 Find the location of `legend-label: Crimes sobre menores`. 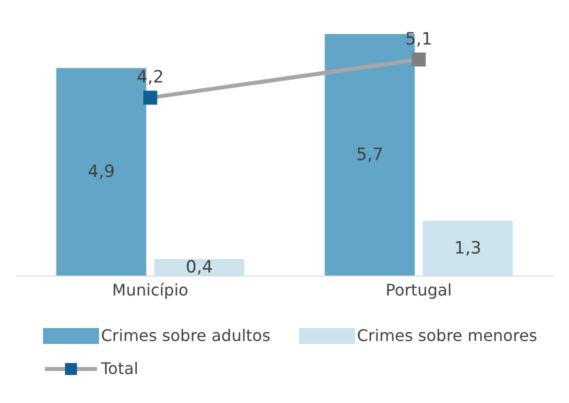

legend-label: Crimes sobre menores is located at coordinates (447, 335).